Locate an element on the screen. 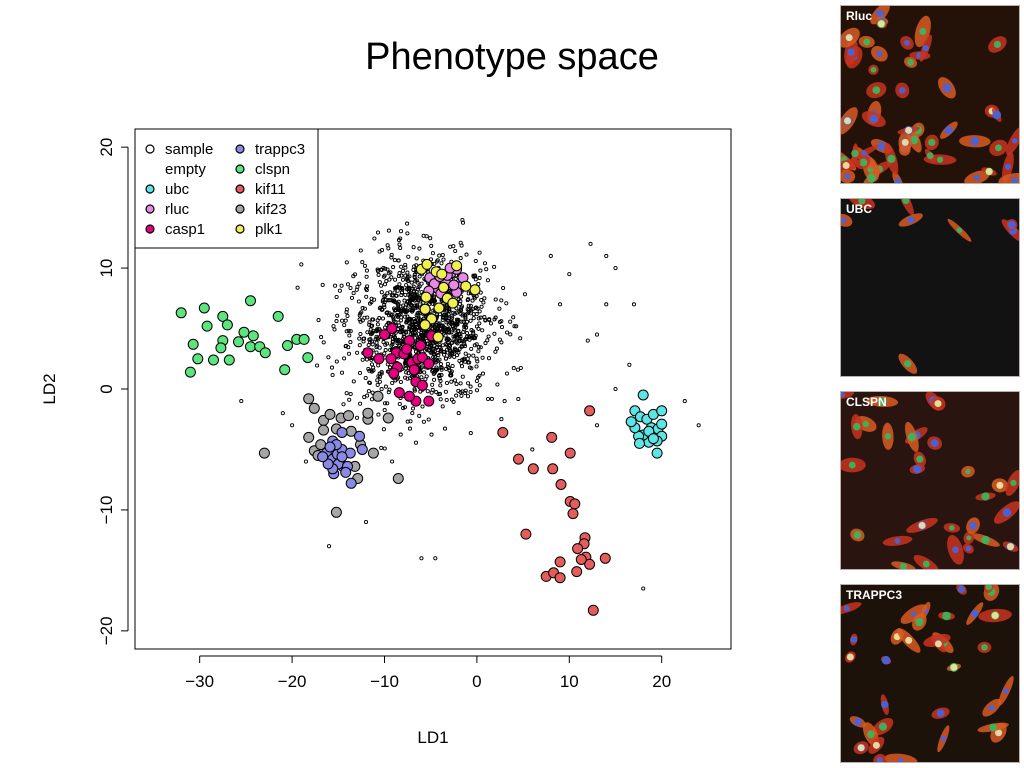 This screenshot has height=768, width=1024. page-title: Phenotype space is located at coordinates (512, 57).